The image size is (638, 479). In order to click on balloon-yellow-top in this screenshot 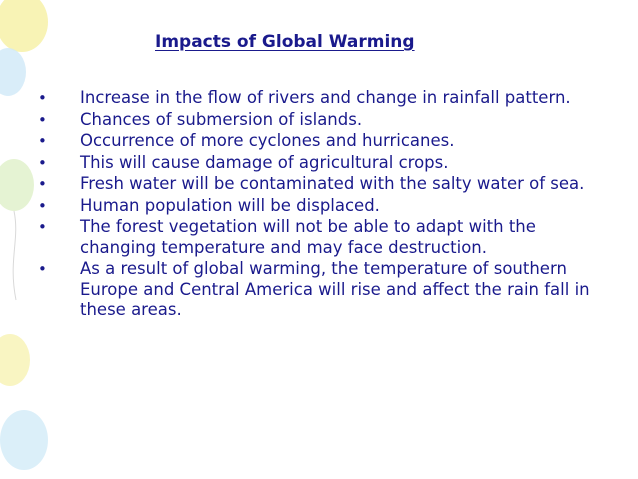, I will do `click(24, 26)`.